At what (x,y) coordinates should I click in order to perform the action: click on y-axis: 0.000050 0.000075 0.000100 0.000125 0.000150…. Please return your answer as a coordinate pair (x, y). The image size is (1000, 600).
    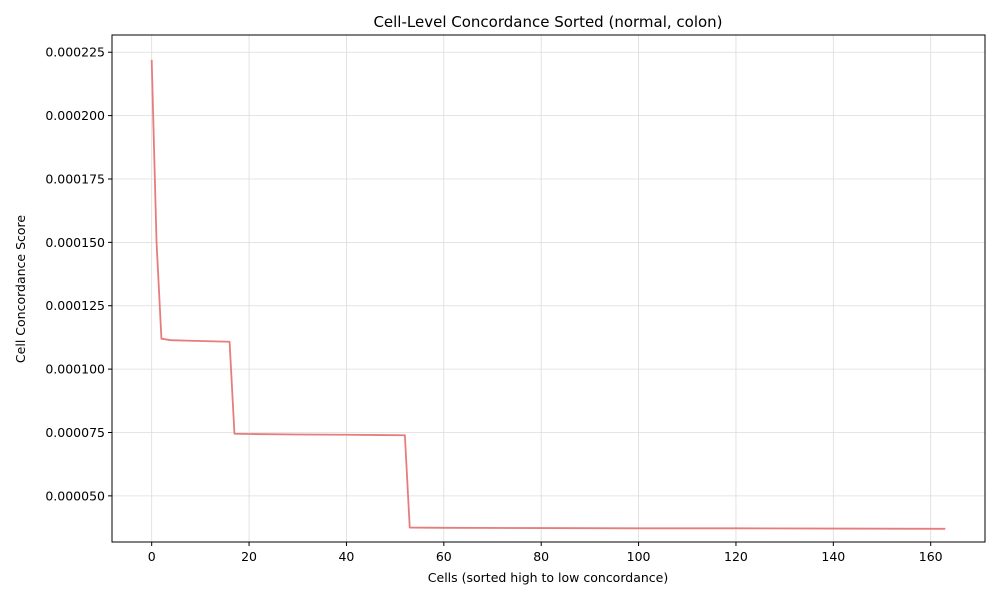
    Looking at the image, I should click on (78, 274).